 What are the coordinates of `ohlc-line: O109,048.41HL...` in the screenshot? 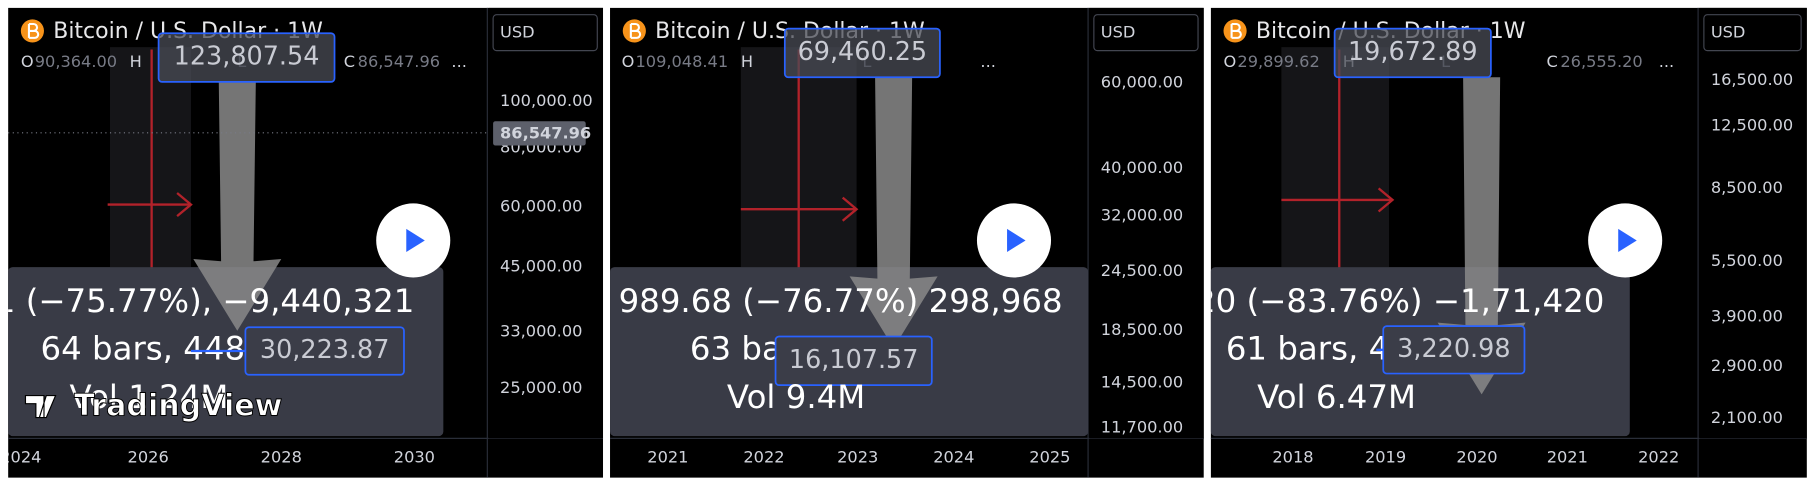 It's located at (809, 61).